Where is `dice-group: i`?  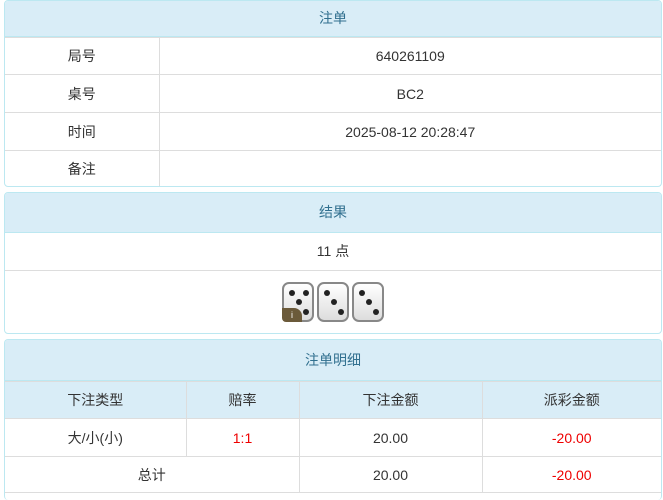 dice-group: i is located at coordinates (333, 302).